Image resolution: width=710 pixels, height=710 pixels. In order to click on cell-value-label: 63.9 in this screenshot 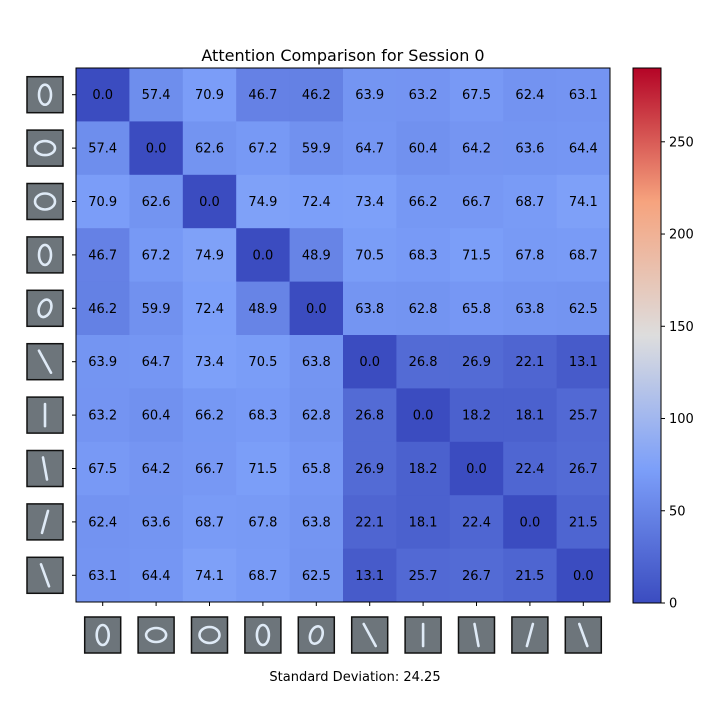, I will do `click(102, 362)`.